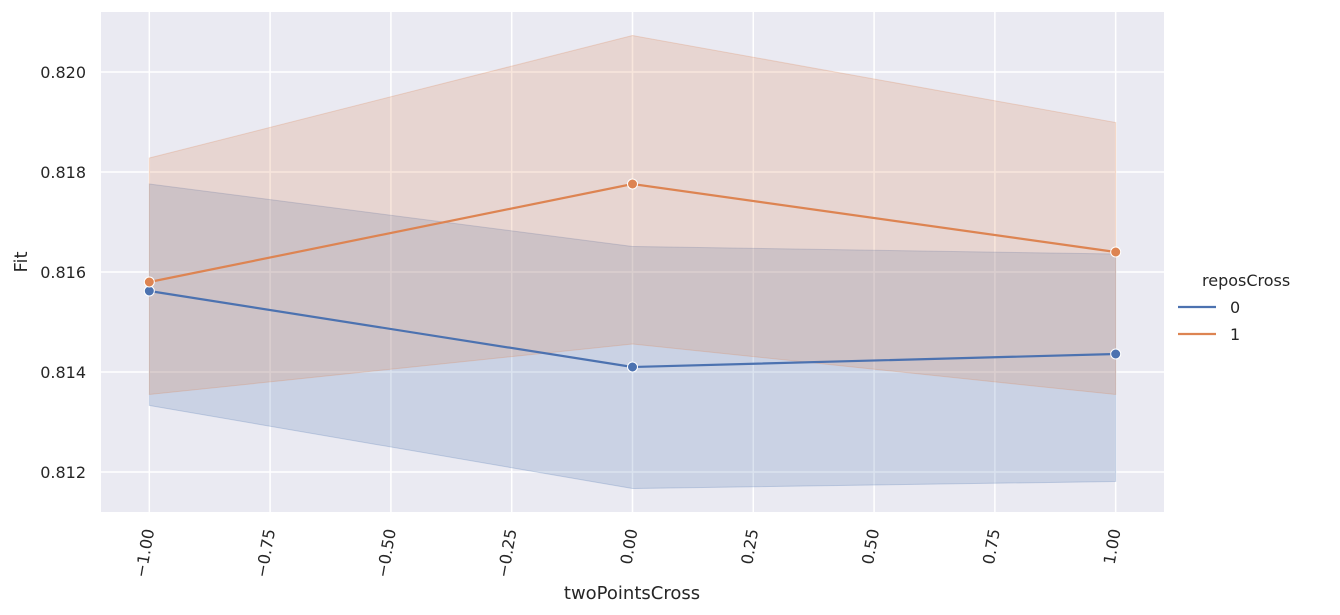 The height and width of the screenshot is (615, 1340). Describe the element at coordinates (632, 593) in the screenshot. I see `x-axis-label: twoPointsCross` at that location.